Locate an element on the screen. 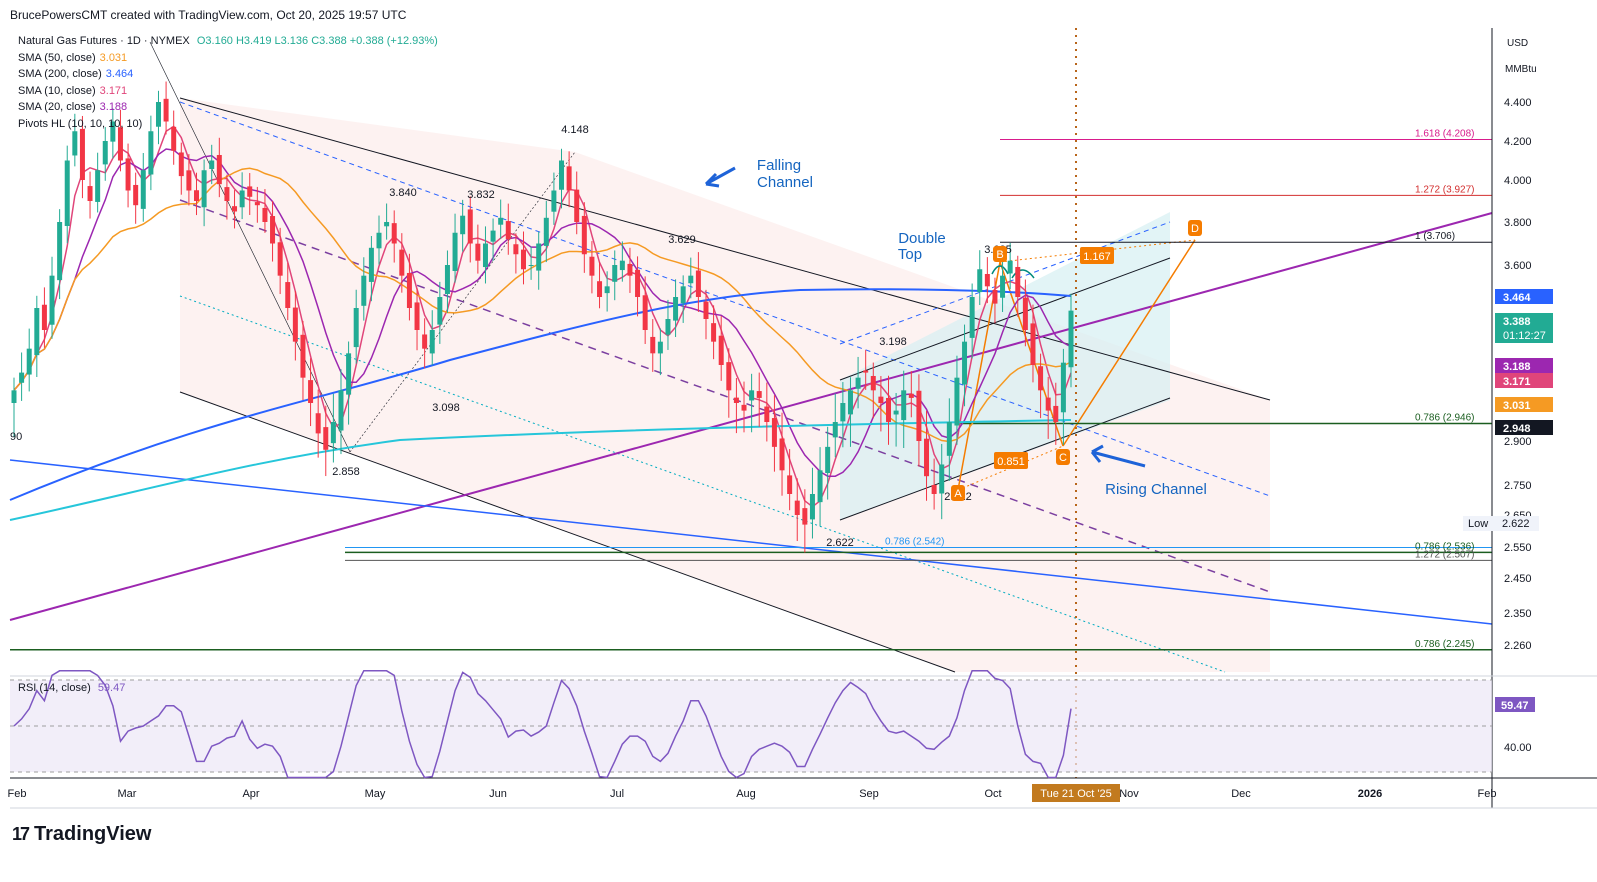 Image resolution: width=1597 pixels, height=882 pixels. x-tick-7: Sep is located at coordinates (869, 794).